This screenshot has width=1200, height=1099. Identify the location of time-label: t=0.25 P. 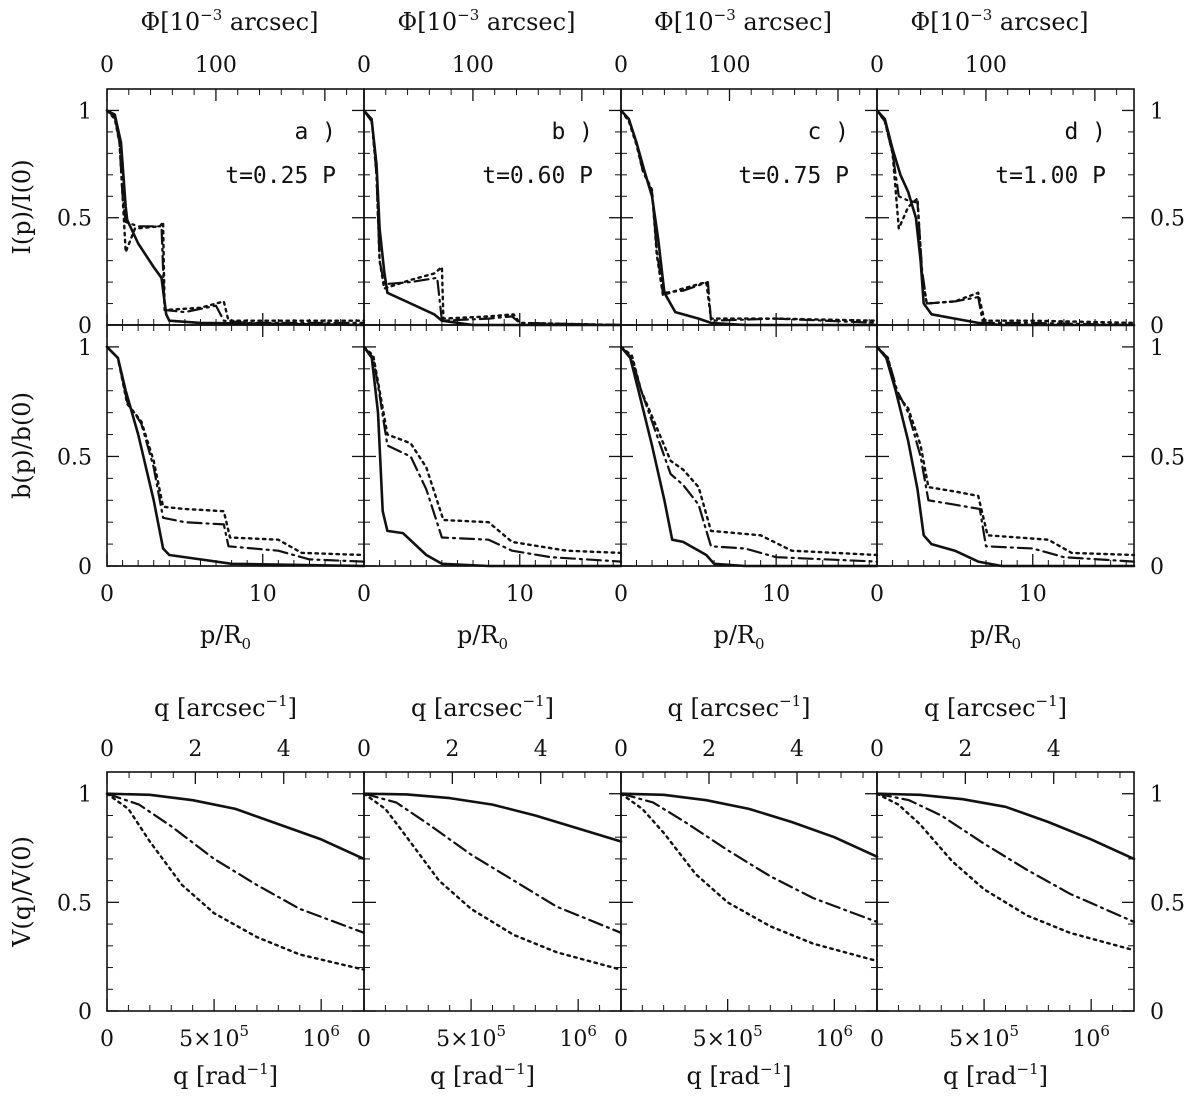
(280, 176).